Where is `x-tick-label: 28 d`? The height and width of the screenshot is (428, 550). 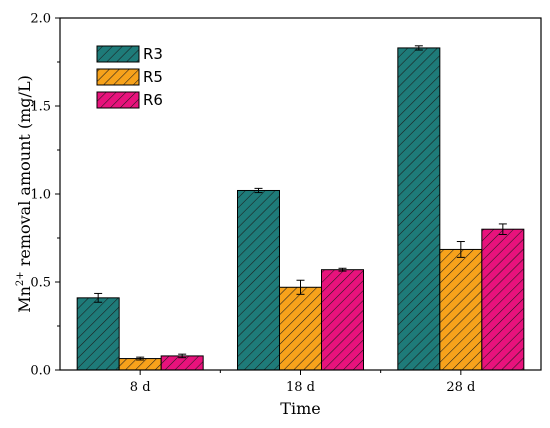
x-tick-label: 28 d is located at coordinates (460, 387).